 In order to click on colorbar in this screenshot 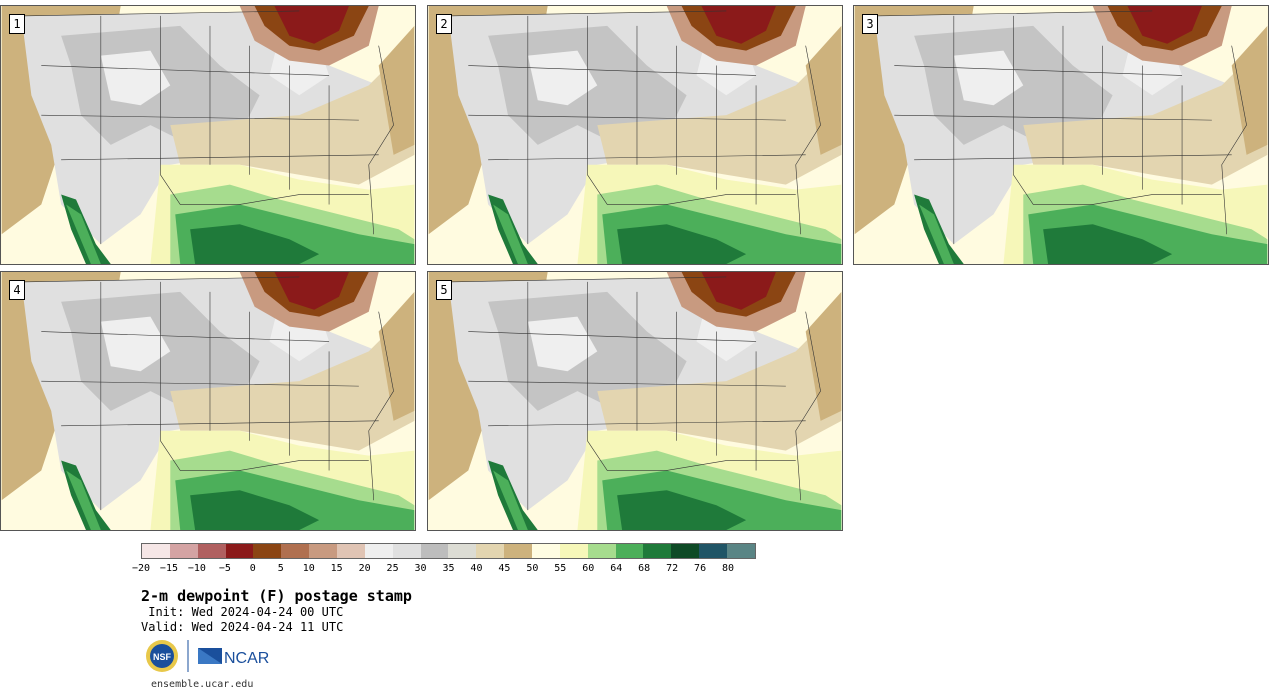, I will do `click(448, 551)`.